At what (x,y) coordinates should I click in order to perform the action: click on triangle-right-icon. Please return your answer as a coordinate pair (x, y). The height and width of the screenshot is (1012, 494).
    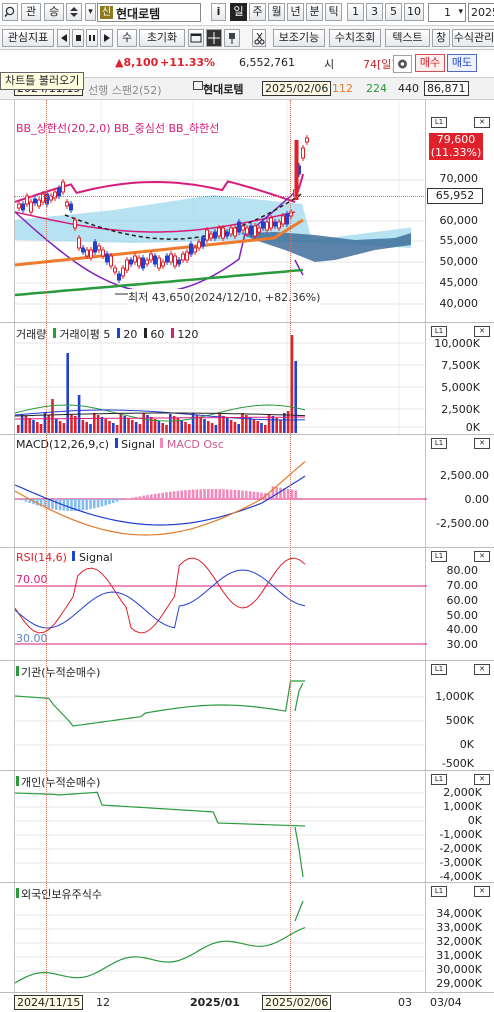
    Looking at the image, I should click on (107, 38).